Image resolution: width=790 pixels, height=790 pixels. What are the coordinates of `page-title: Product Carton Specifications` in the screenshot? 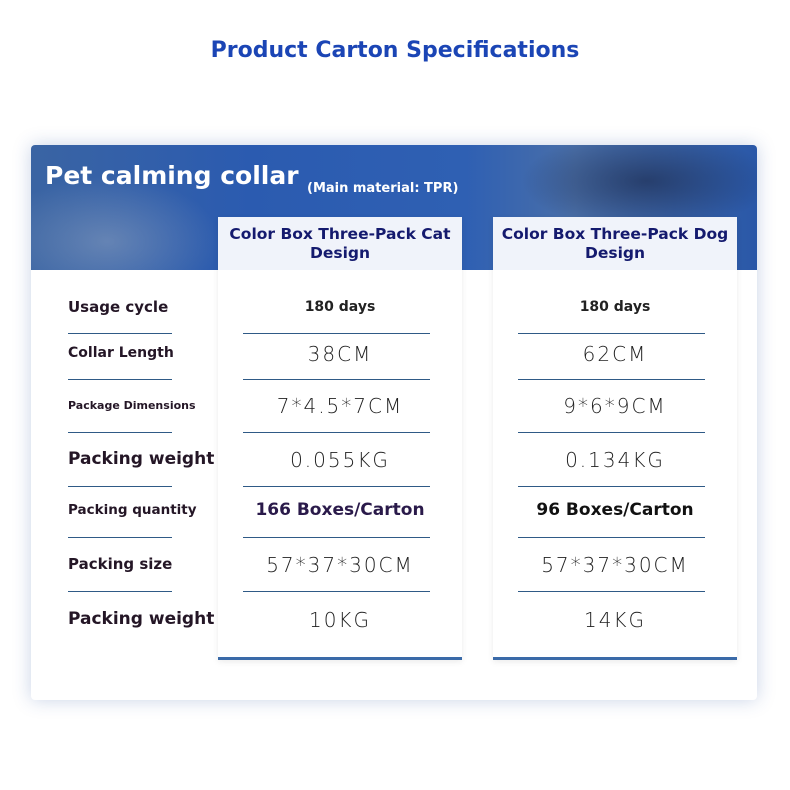 It's located at (395, 50).